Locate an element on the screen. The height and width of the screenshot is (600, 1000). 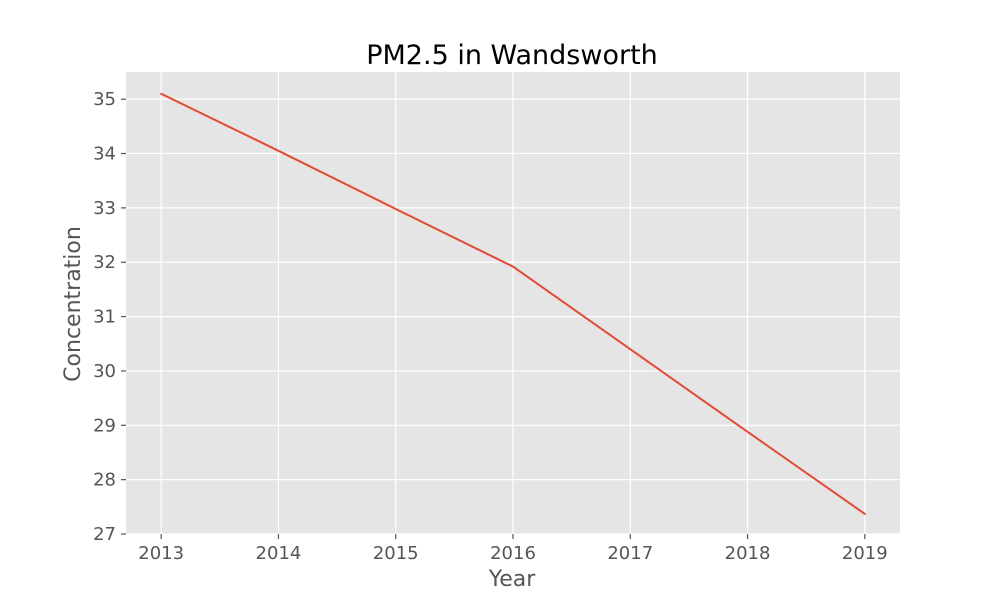
y-axis-ticks: 27 28 29 30 31 32 33 34 35 is located at coordinates (109, 317).